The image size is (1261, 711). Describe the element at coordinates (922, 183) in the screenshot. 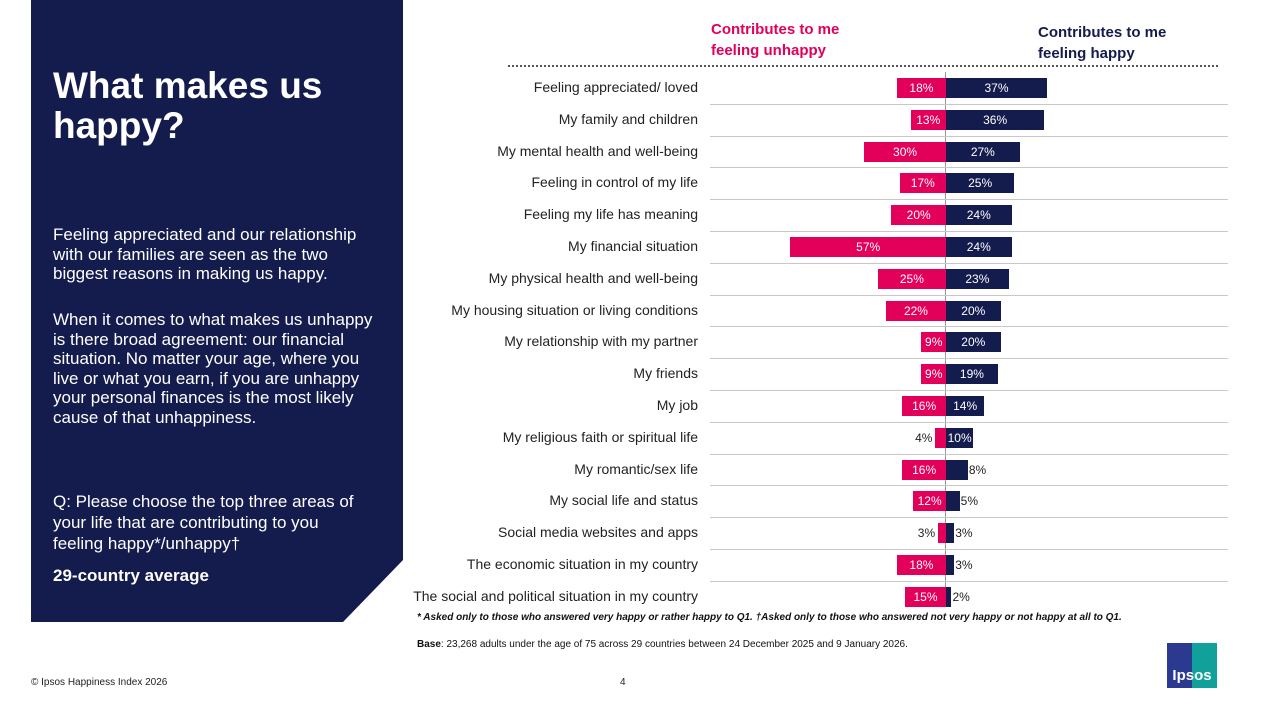

I see `bar-unhappy-label: 17%` at that location.